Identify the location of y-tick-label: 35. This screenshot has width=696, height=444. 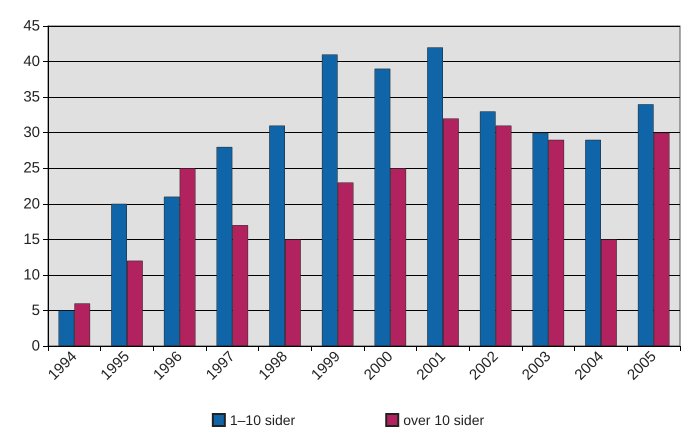
(31, 97).